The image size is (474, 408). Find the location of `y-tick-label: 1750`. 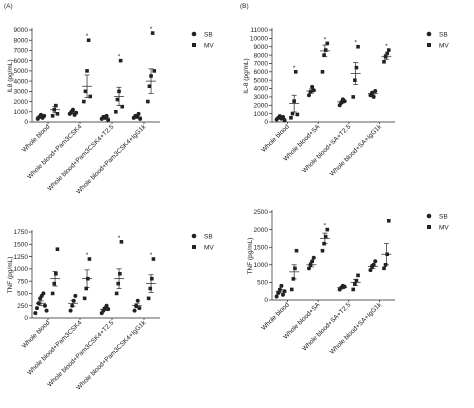

y-tick-label: 1750 is located at coordinates (21, 232).